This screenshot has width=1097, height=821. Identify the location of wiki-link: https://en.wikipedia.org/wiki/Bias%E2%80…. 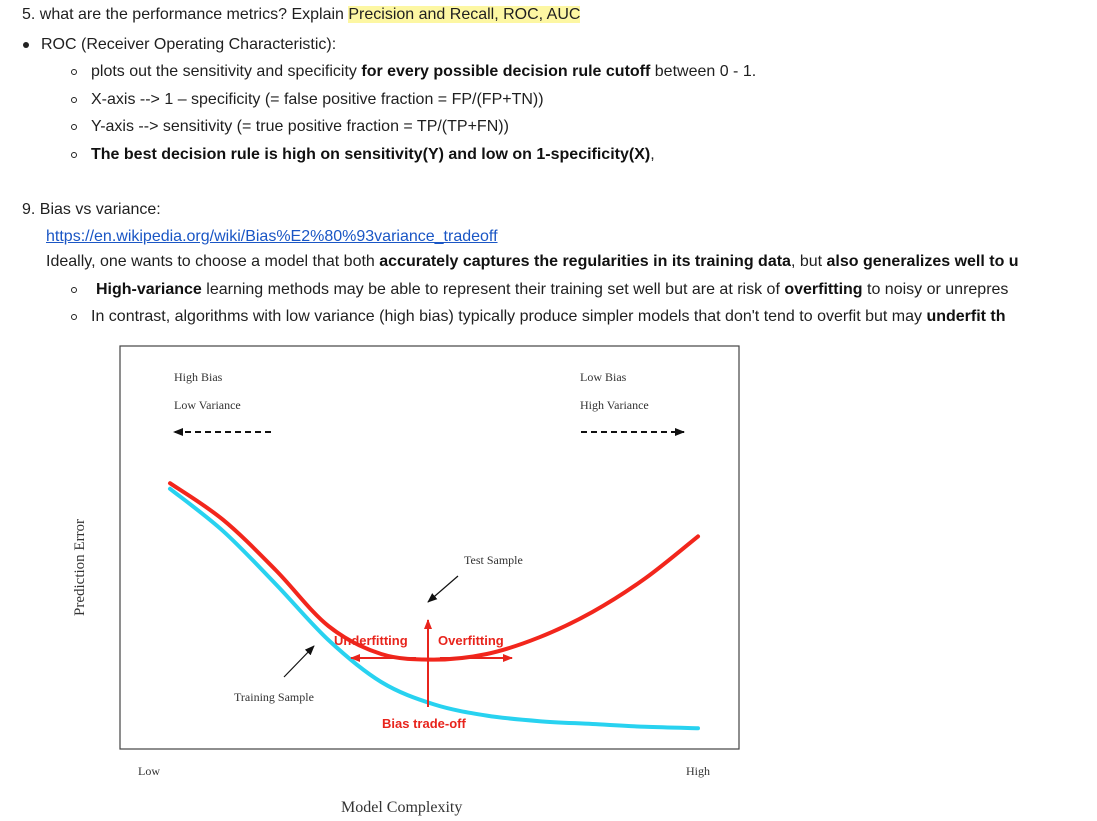
(272, 236).